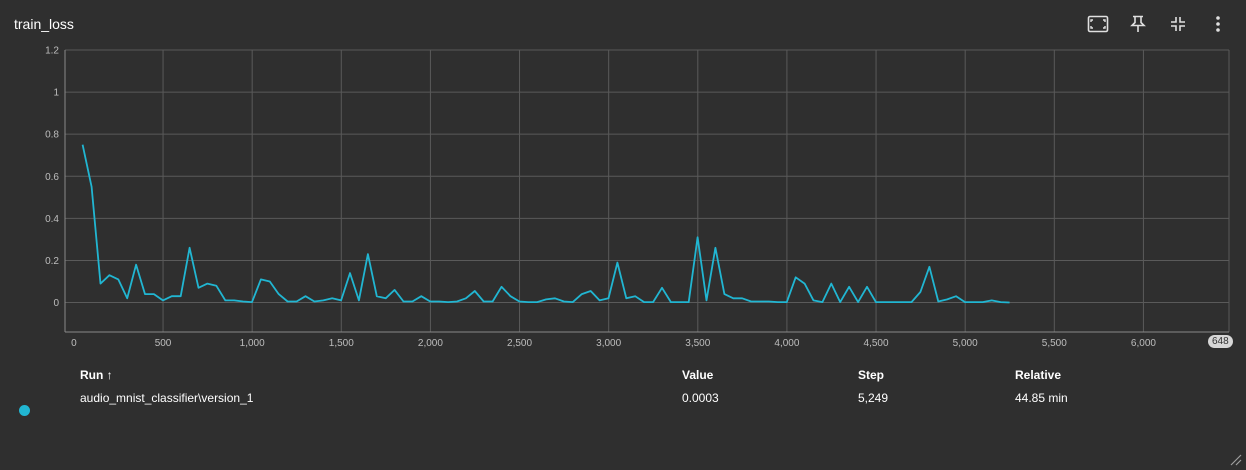 This screenshot has height=470, width=1246. I want to click on y-tick-label: 0.6, so click(52, 177).